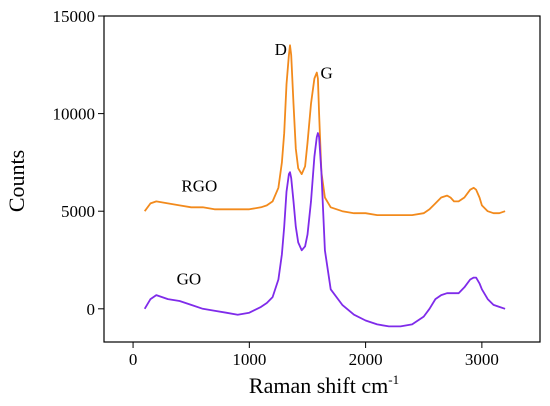 This screenshot has width=550, height=406. I want to click on y-tick-label: 15000, so click(74, 16).